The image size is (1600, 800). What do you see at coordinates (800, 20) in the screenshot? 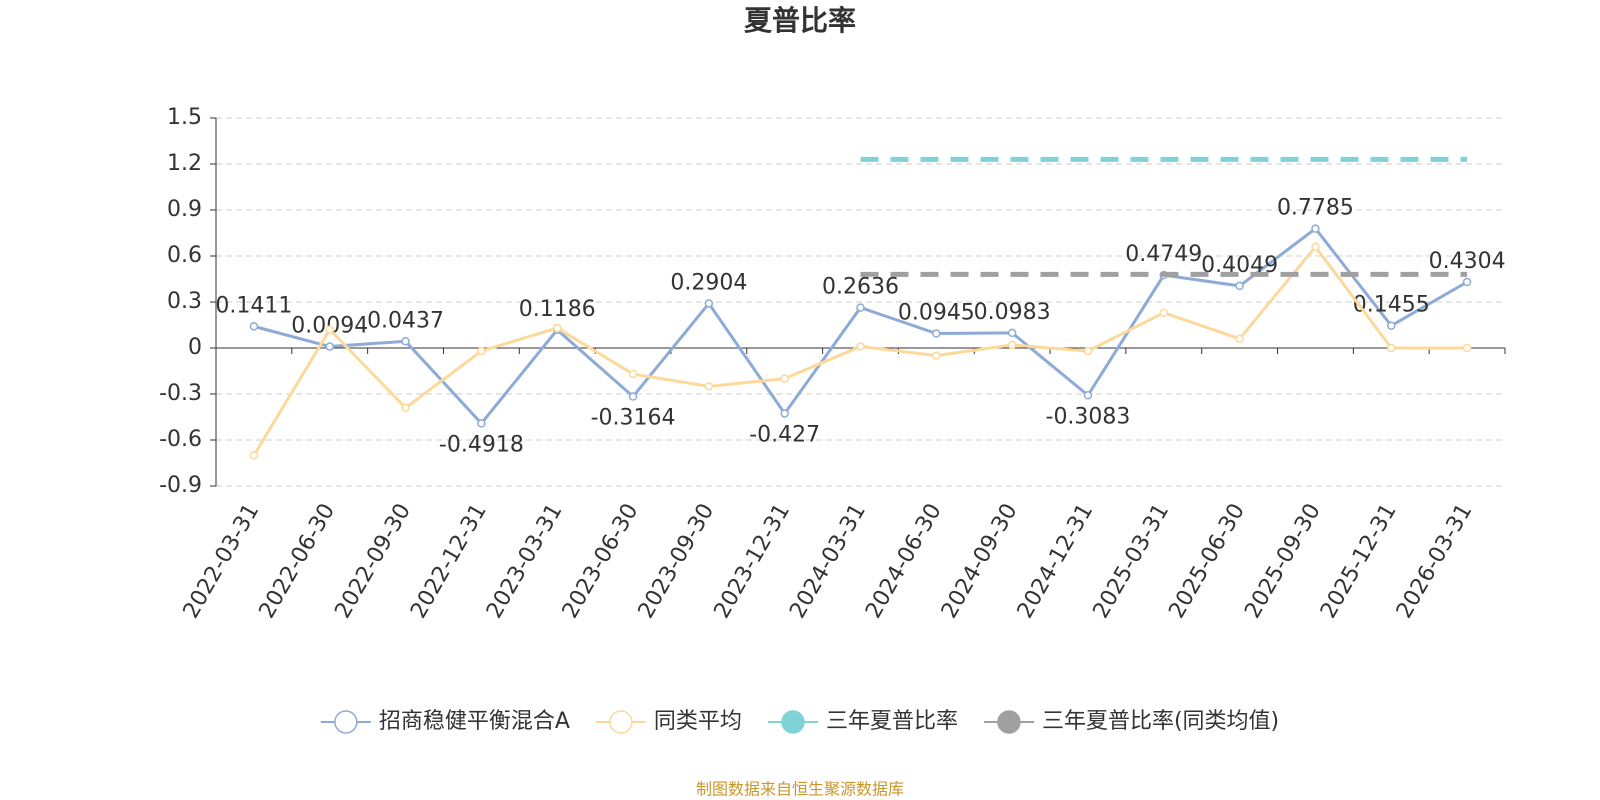
I see `chart-title: 夏普比率` at bounding box center [800, 20].